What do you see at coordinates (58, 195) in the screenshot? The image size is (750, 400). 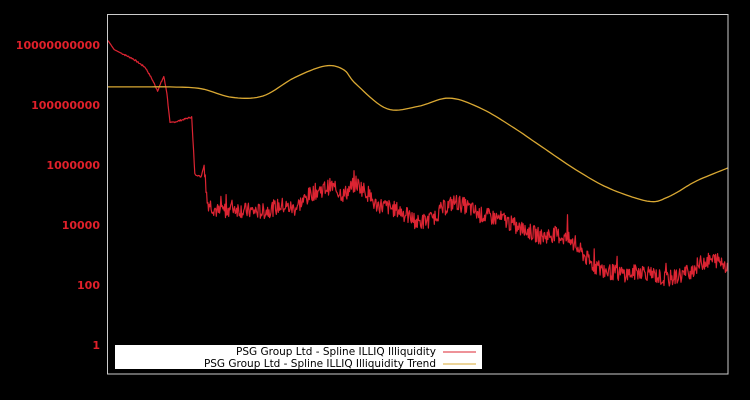 I see `y-axis: 10000000000 100000000 1000000 10000 100 1` at bounding box center [58, 195].